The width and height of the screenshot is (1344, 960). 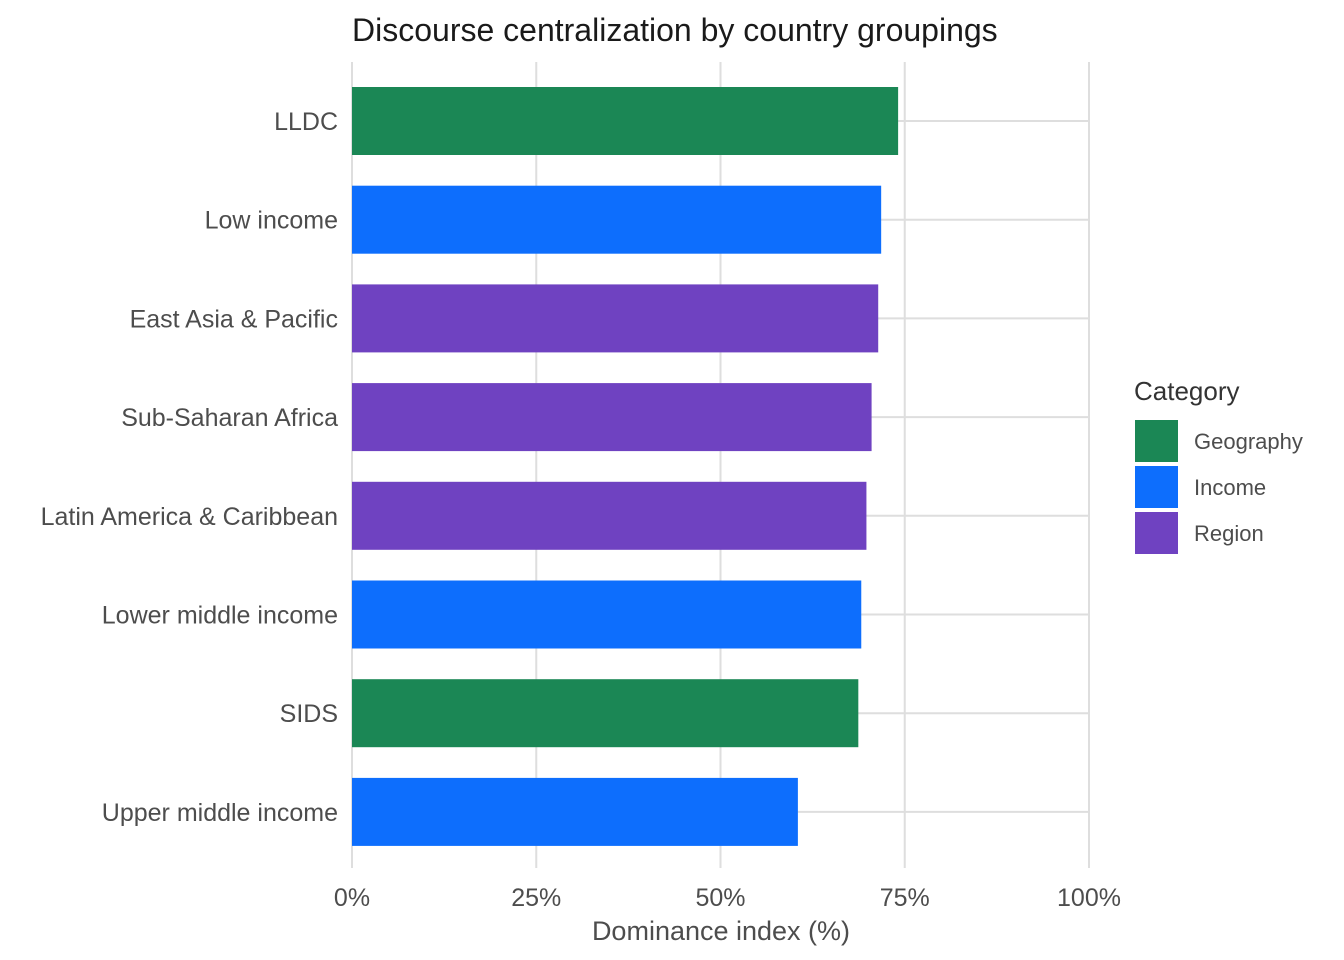 I want to click on legend: Category Geography Income Region, so click(x=1218, y=465).